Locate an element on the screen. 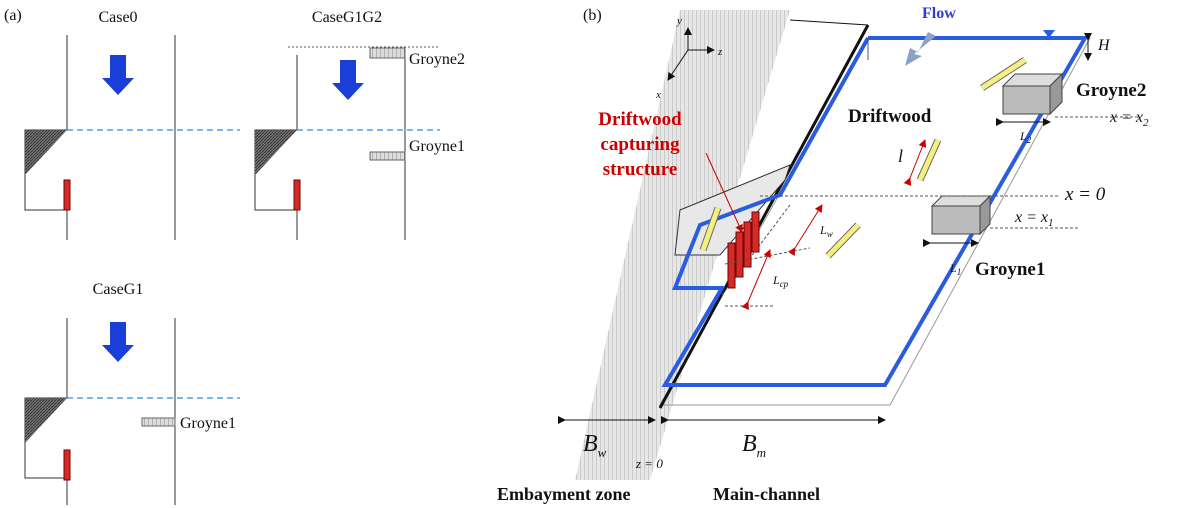 The height and width of the screenshot is (508, 1184). width-label: Bw is located at coordinates (595, 445).